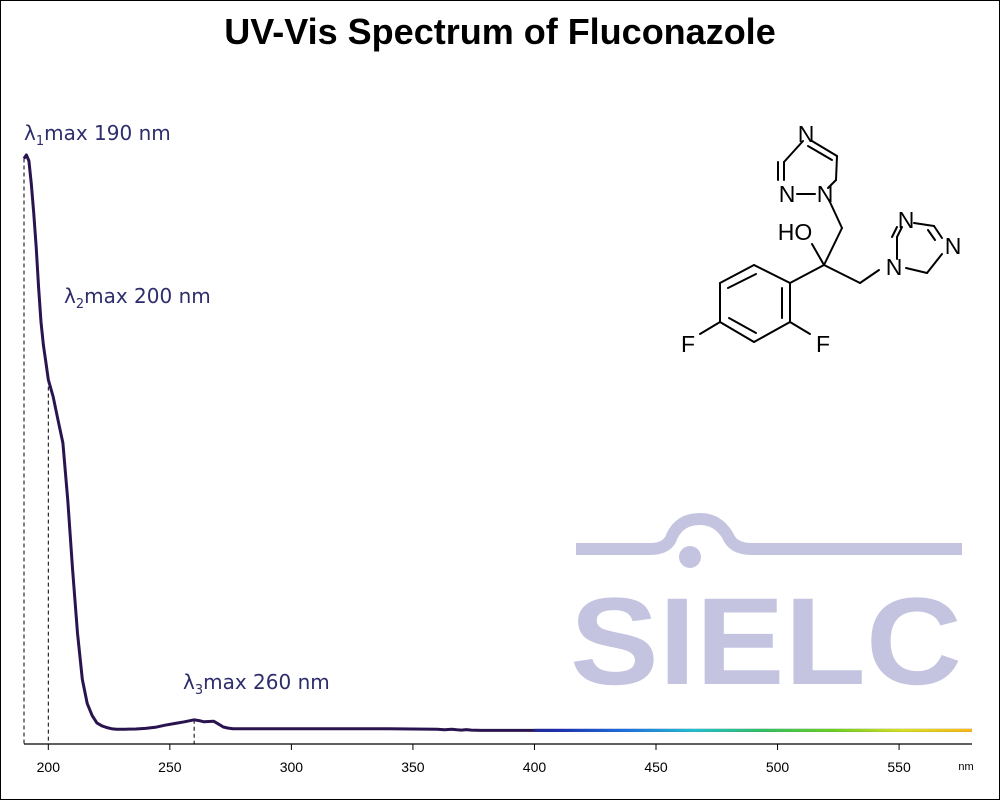 This screenshot has width=1000, height=800. Describe the element at coordinates (787, 194) in the screenshot. I see `atom-n-left-low: N` at that location.